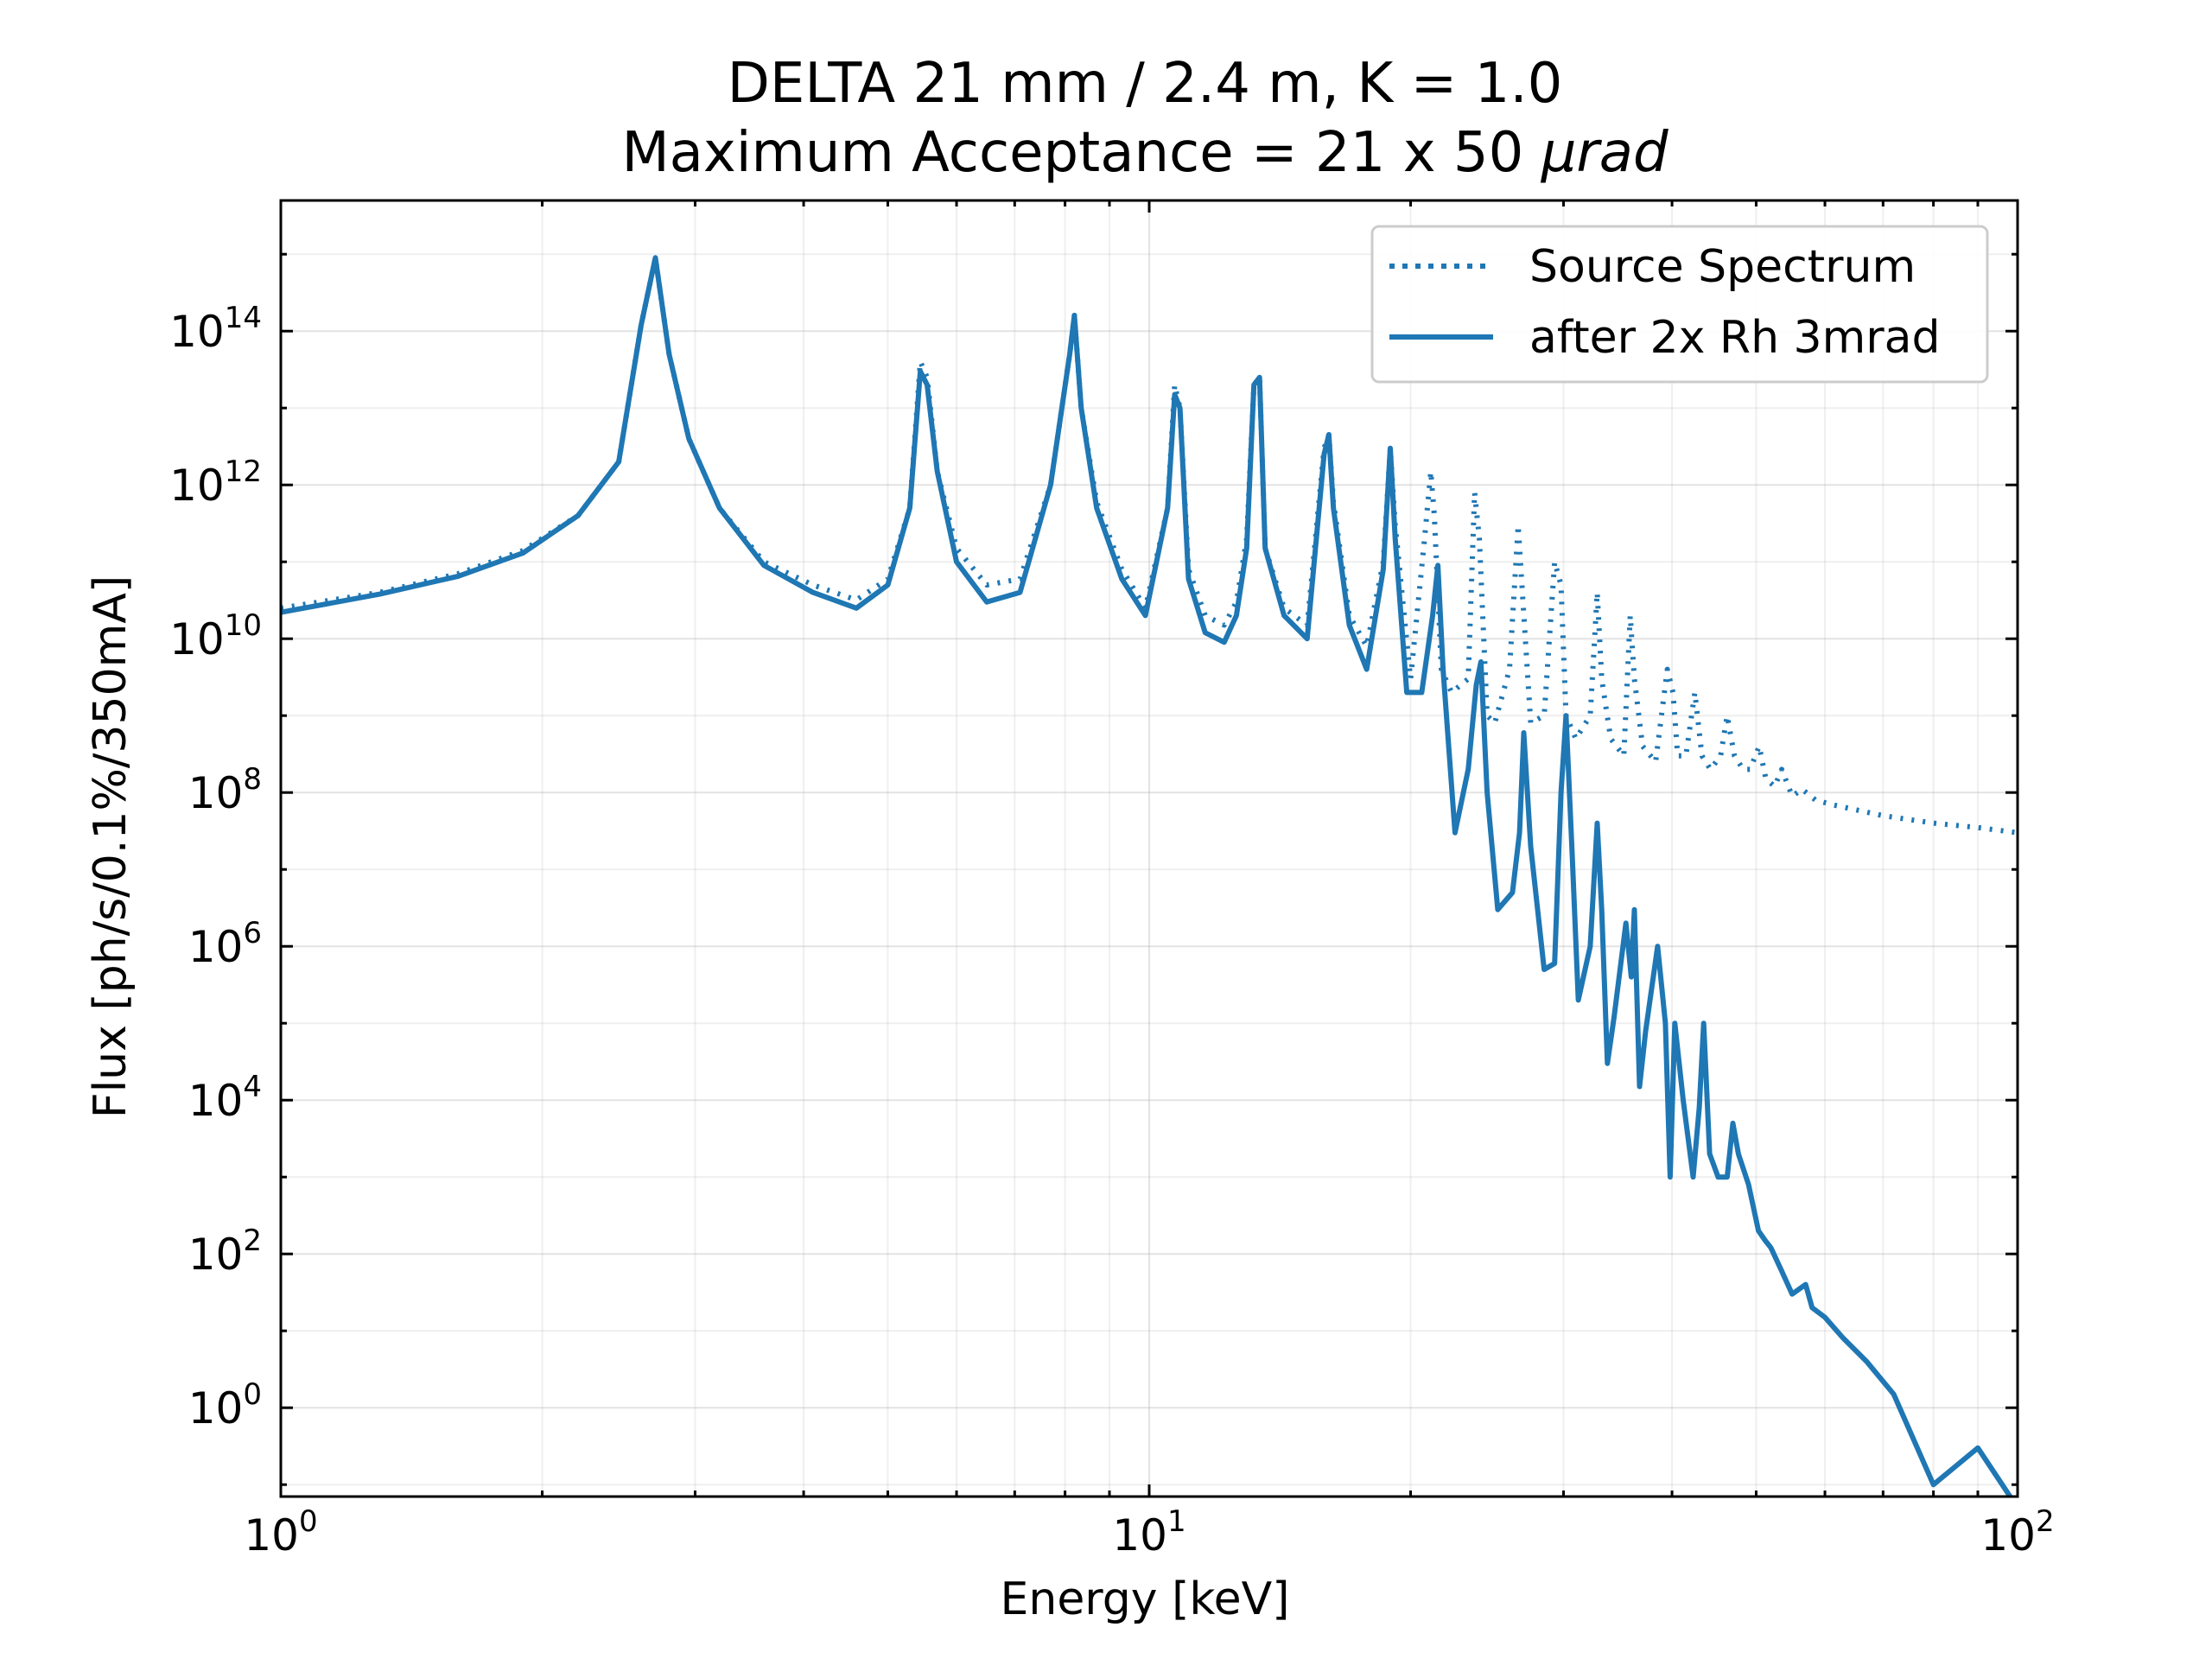 This screenshot has width=2212, height=1659. What do you see at coordinates (280, 1532) in the screenshot?
I see `x-tick-label: 100` at bounding box center [280, 1532].